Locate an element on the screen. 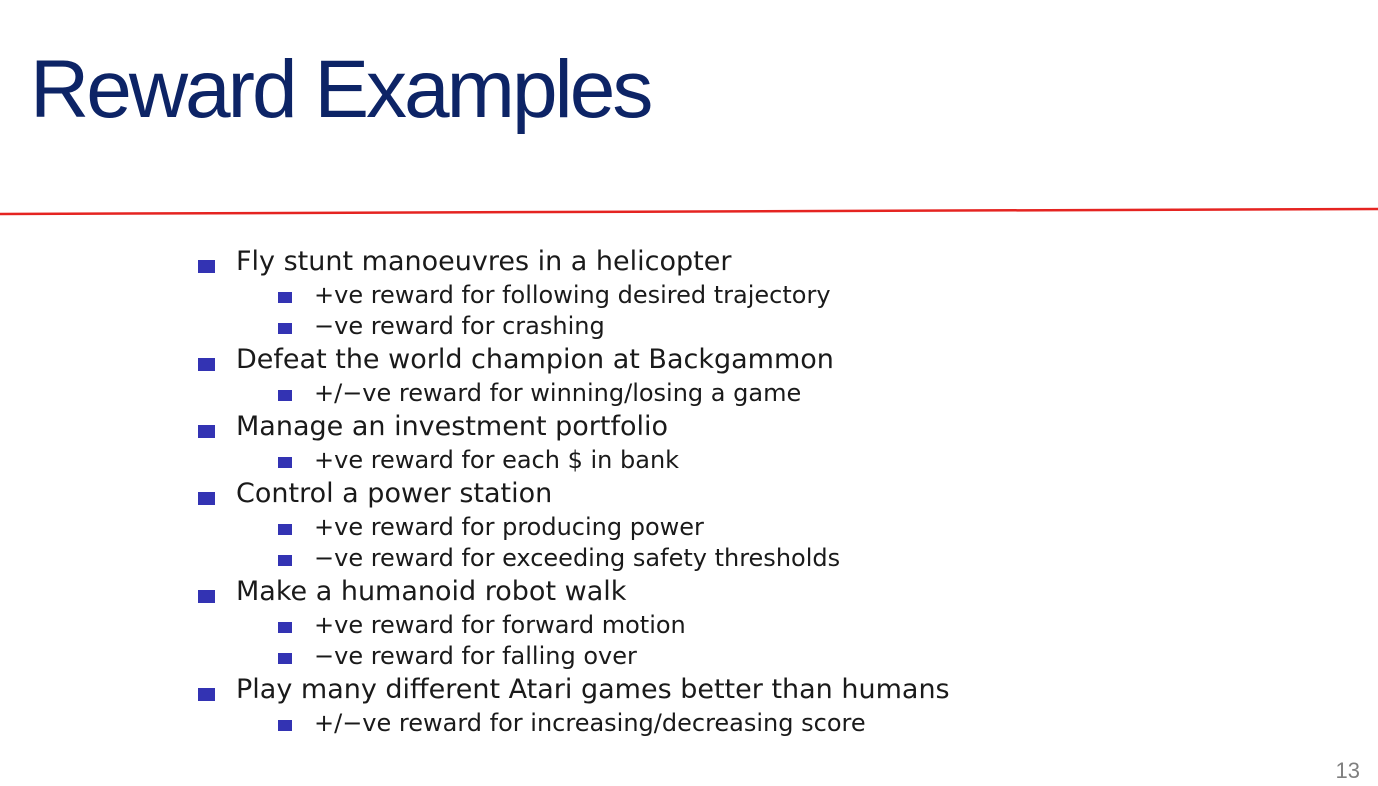 The image size is (1378, 786). list-item-label: Control a power station is located at coordinates (394, 493).